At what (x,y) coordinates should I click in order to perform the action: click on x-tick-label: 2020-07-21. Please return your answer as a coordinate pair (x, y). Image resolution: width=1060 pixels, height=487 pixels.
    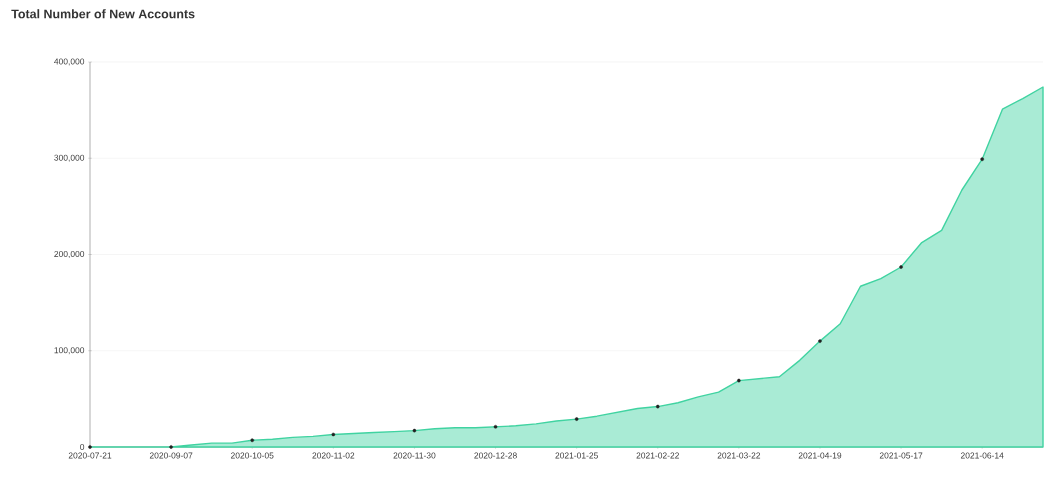
    Looking at the image, I should click on (90, 455).